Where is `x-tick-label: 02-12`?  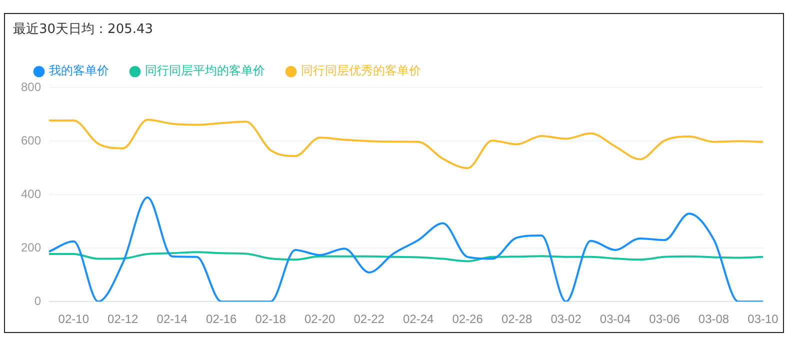 x-tick-label: 02-12 is located at coordinates (123, 319).